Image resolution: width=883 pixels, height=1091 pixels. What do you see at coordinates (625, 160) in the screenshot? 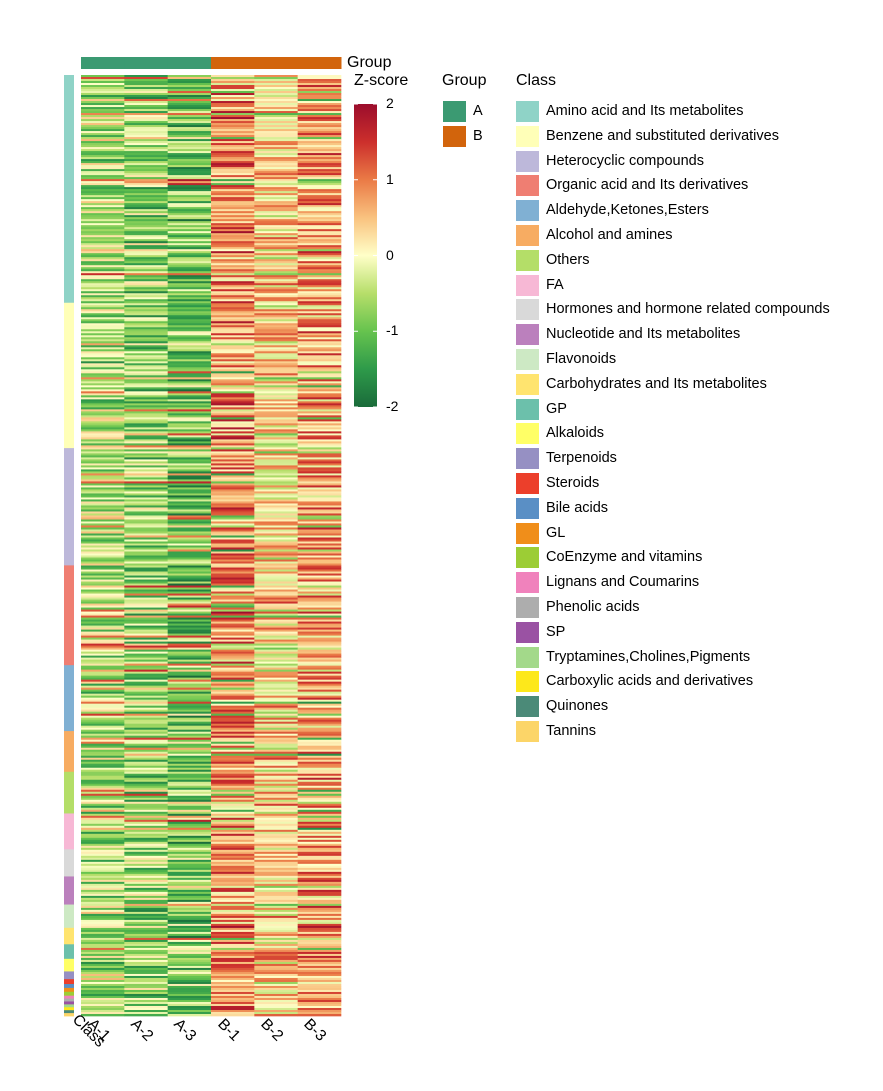
I see `class-legend-label: Heterocyclic compounds` at bounding box center [625, 160].